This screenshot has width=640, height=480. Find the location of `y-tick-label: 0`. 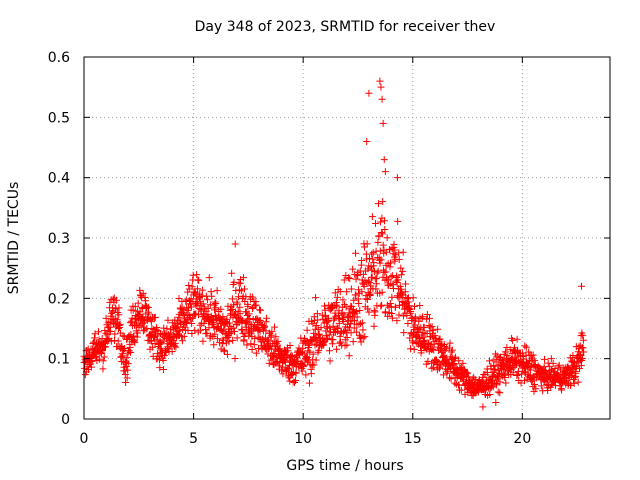

y-tick-label: 0 is located at coordinates (65, 420).